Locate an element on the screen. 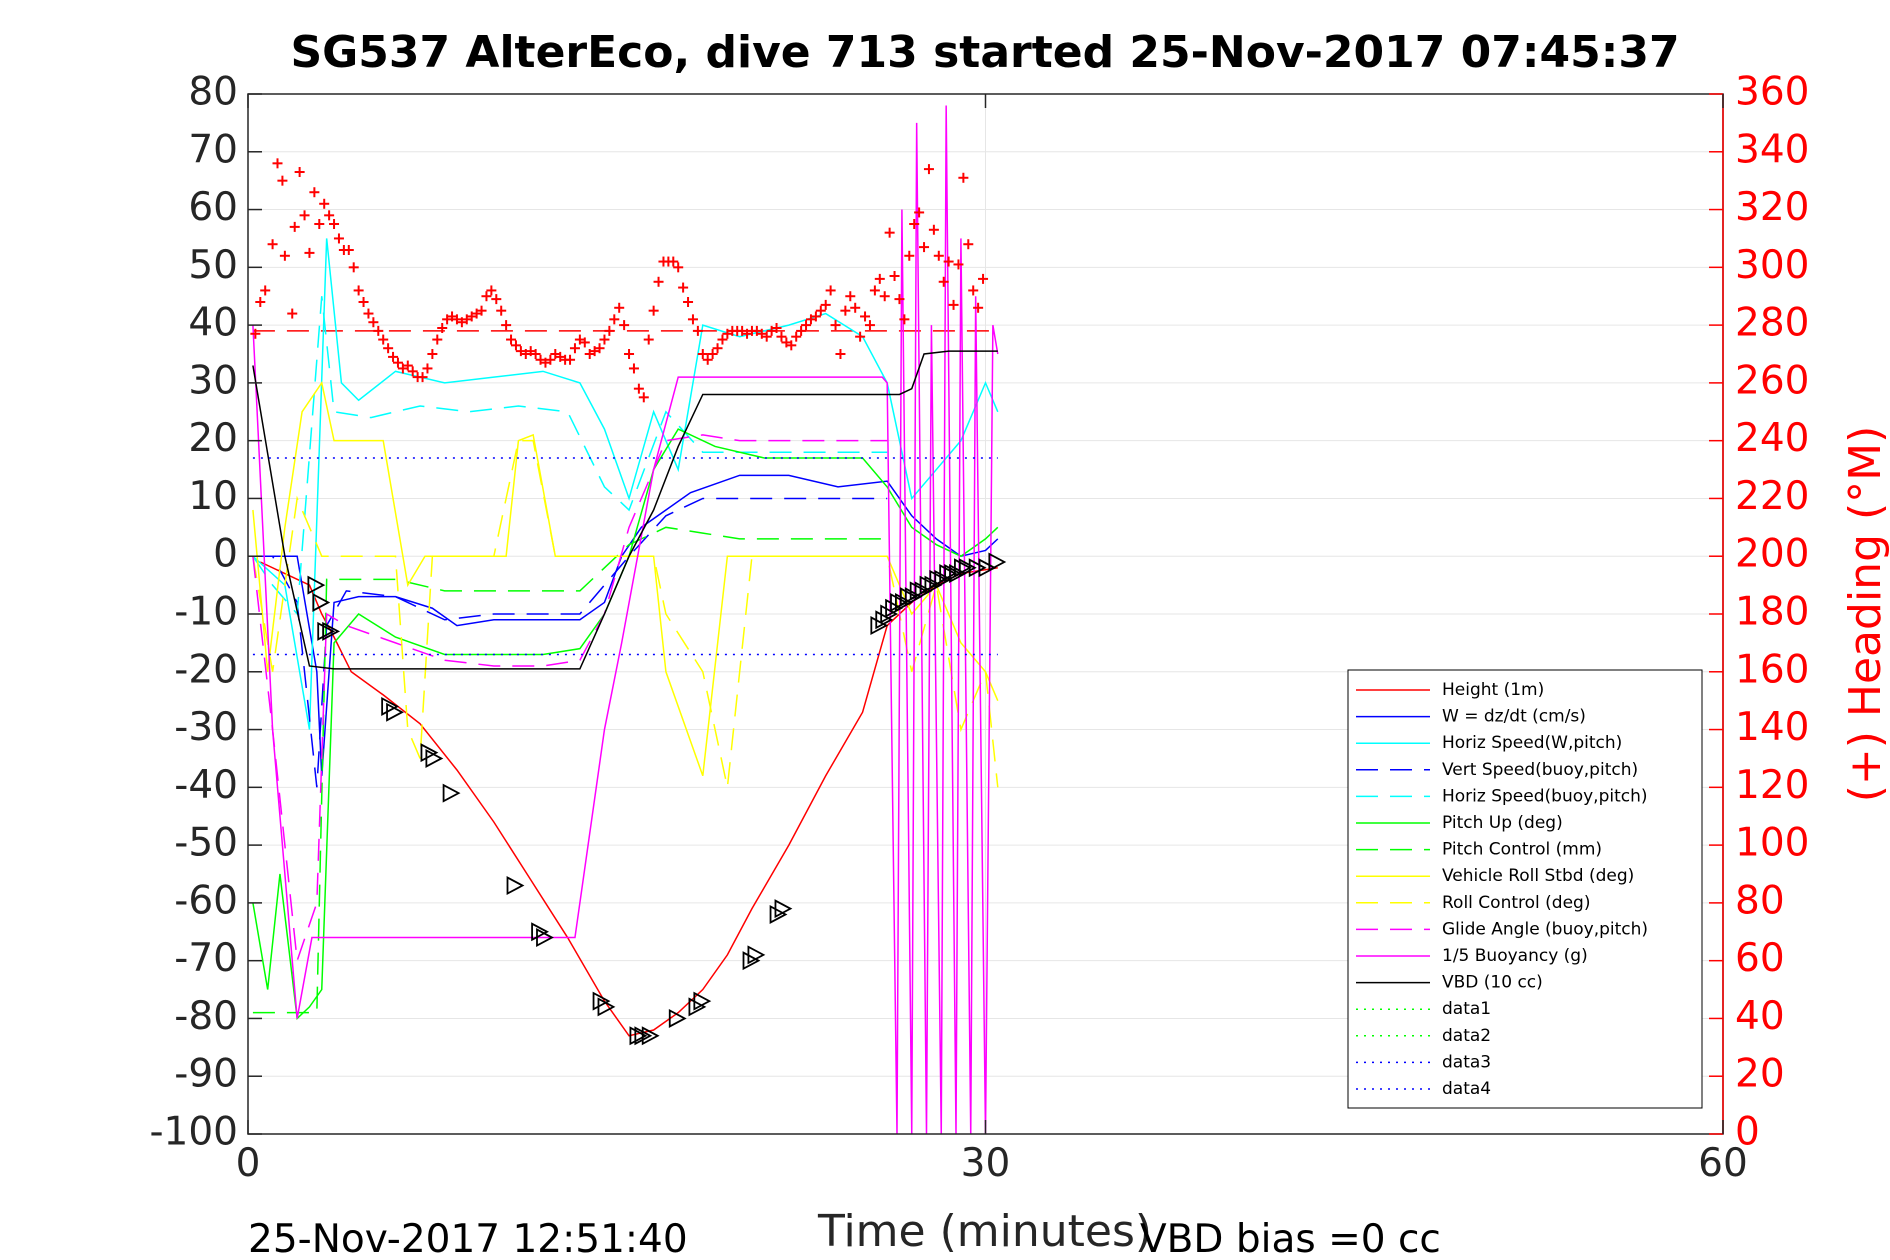  legend-label: Horiz Speed(W,pitch) is located at coordinates (1532, 743).